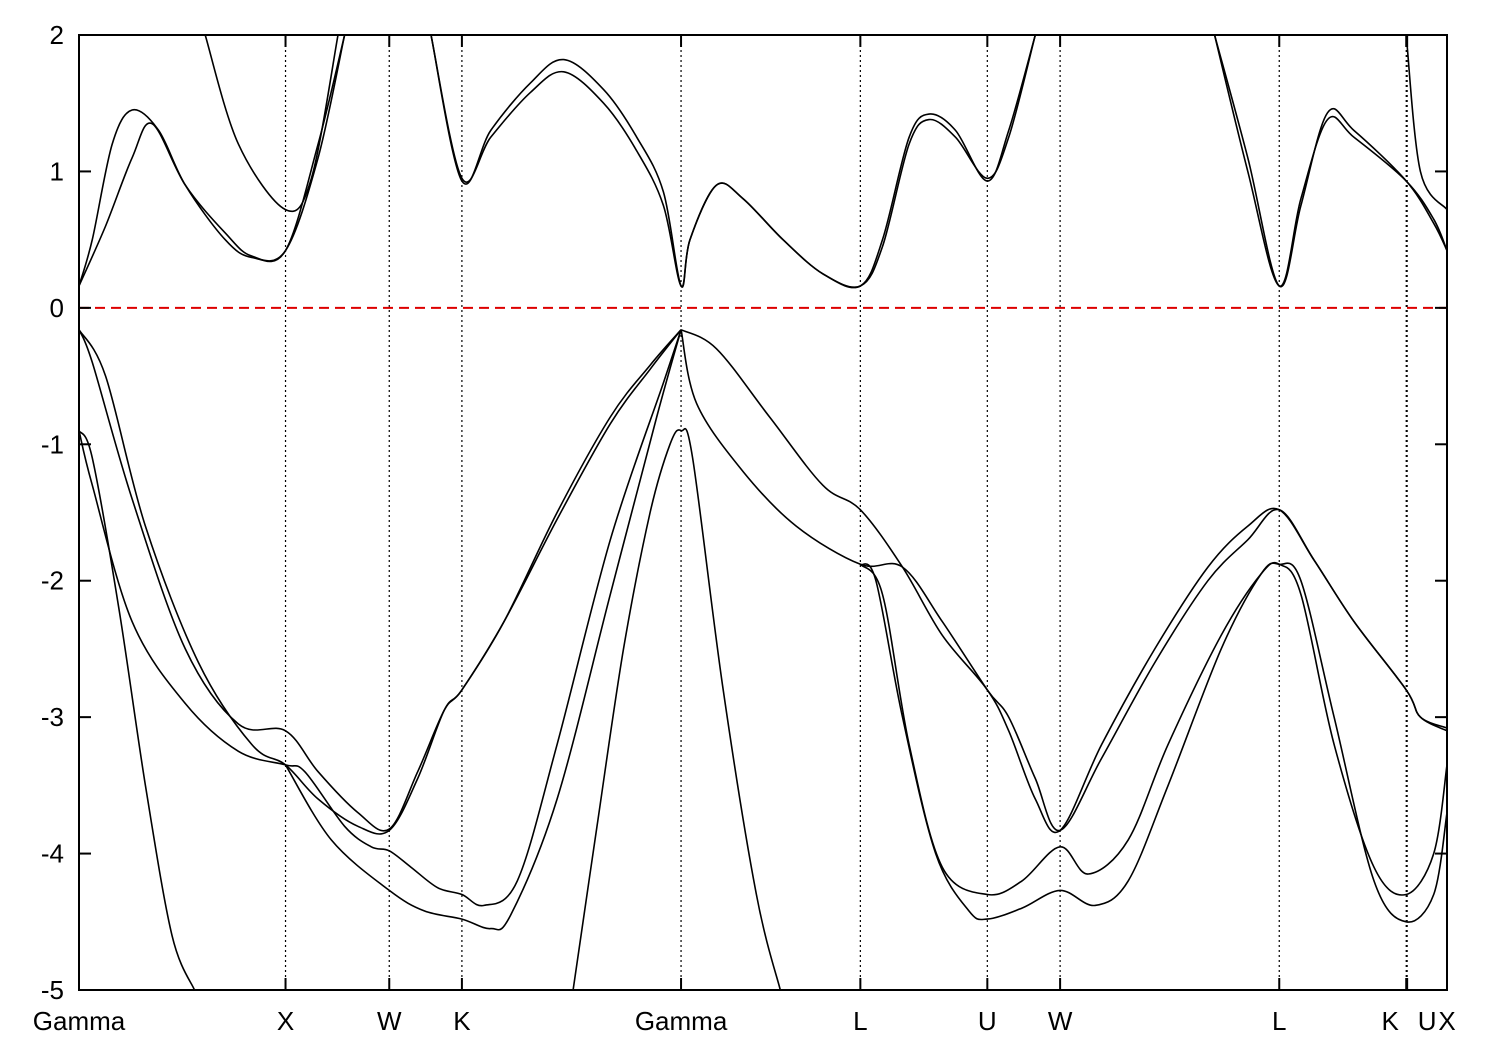  Describe the element at coordinates (52, 444) in the screenshot. I see `y-tick-label: -1` at that location.